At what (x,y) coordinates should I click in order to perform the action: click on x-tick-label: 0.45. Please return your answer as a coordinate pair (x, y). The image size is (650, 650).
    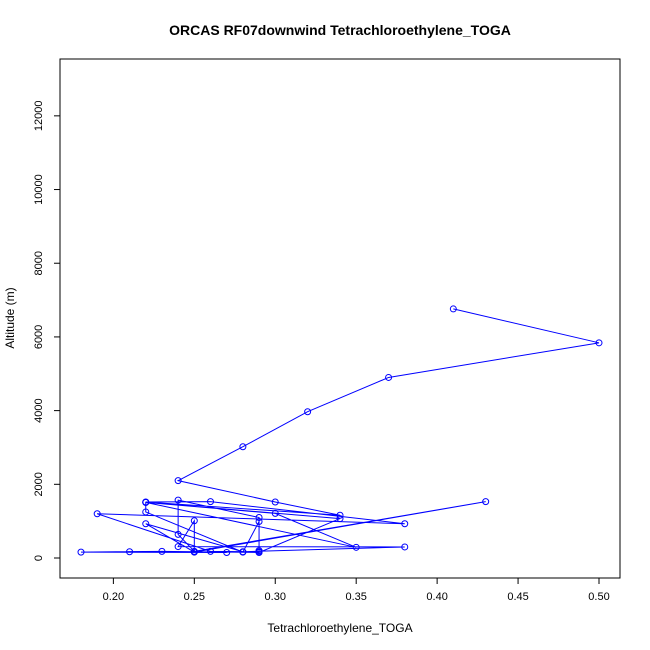
    Looking at the image, I should click on (517, 597).